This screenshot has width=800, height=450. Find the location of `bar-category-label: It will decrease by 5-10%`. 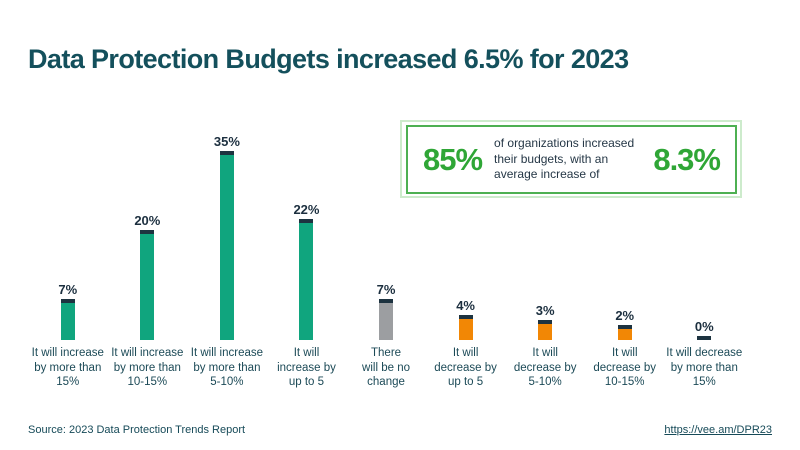

bar-category-label: It will decrease by 5-10% is located at coordinates (545, 368).